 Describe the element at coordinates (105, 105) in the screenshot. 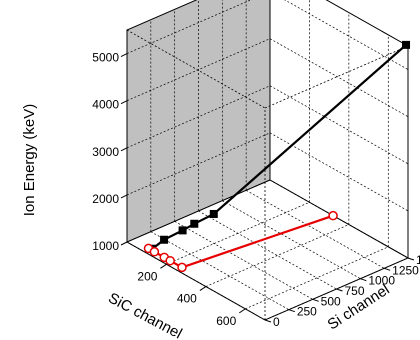

I see `z-tick-label: 4000` at that location.